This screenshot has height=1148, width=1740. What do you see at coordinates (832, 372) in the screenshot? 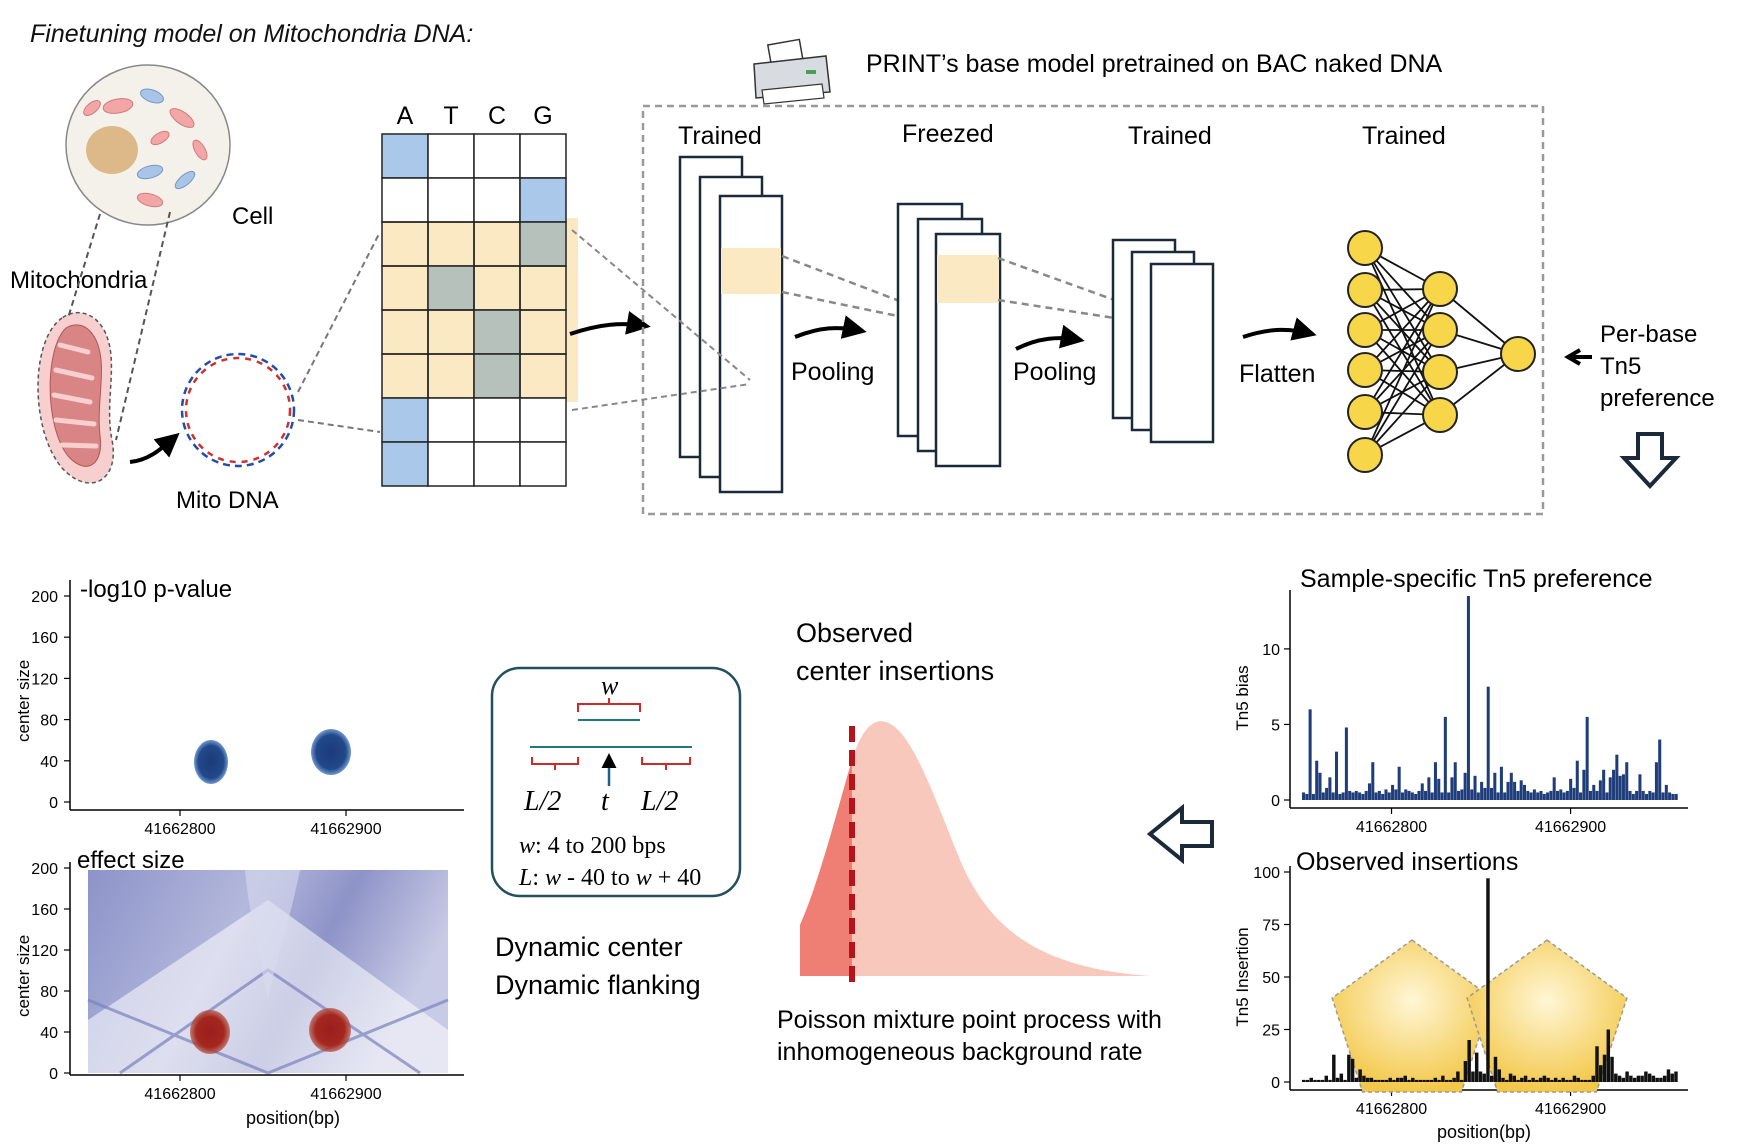
I see `op-pooling-1: Pooling` at bounding box center [832, 372].